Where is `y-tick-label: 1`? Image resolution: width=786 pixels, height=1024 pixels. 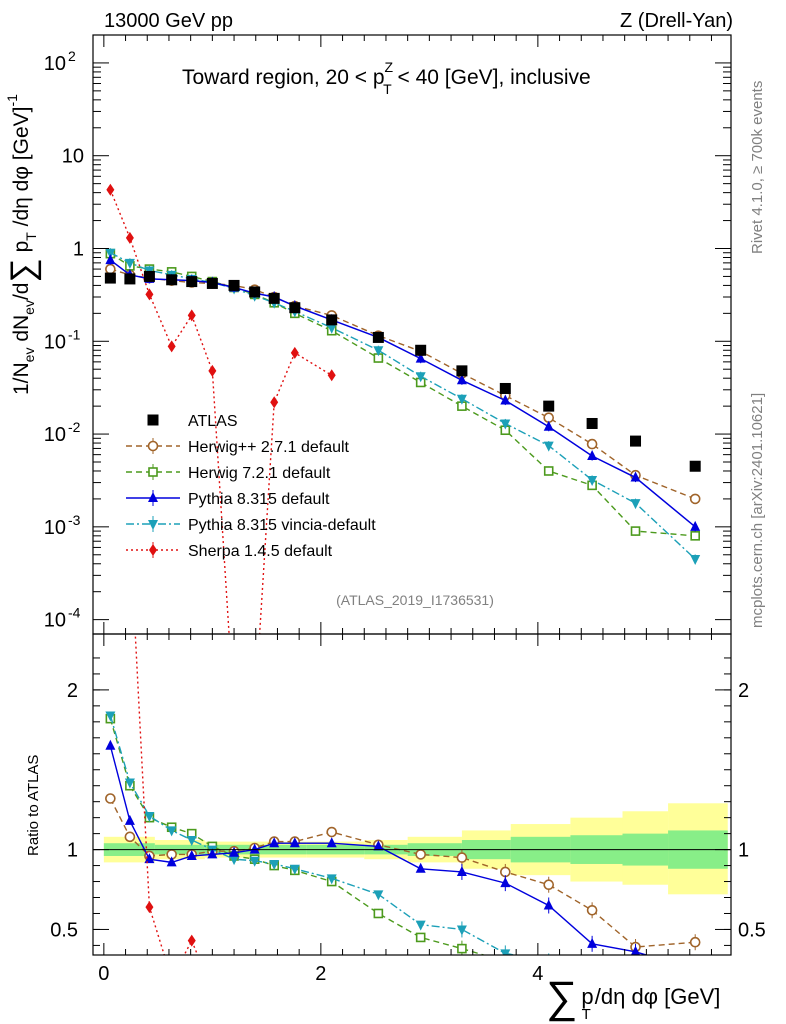 y-tick-label: 1 is located at coordinates (78, 249).